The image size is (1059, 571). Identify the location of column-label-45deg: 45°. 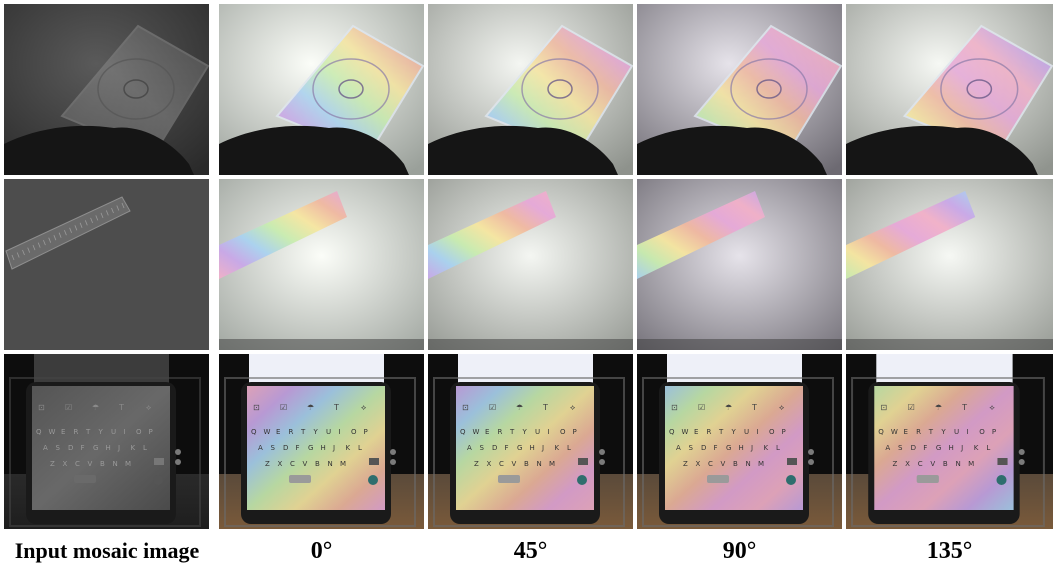
(530, 551).